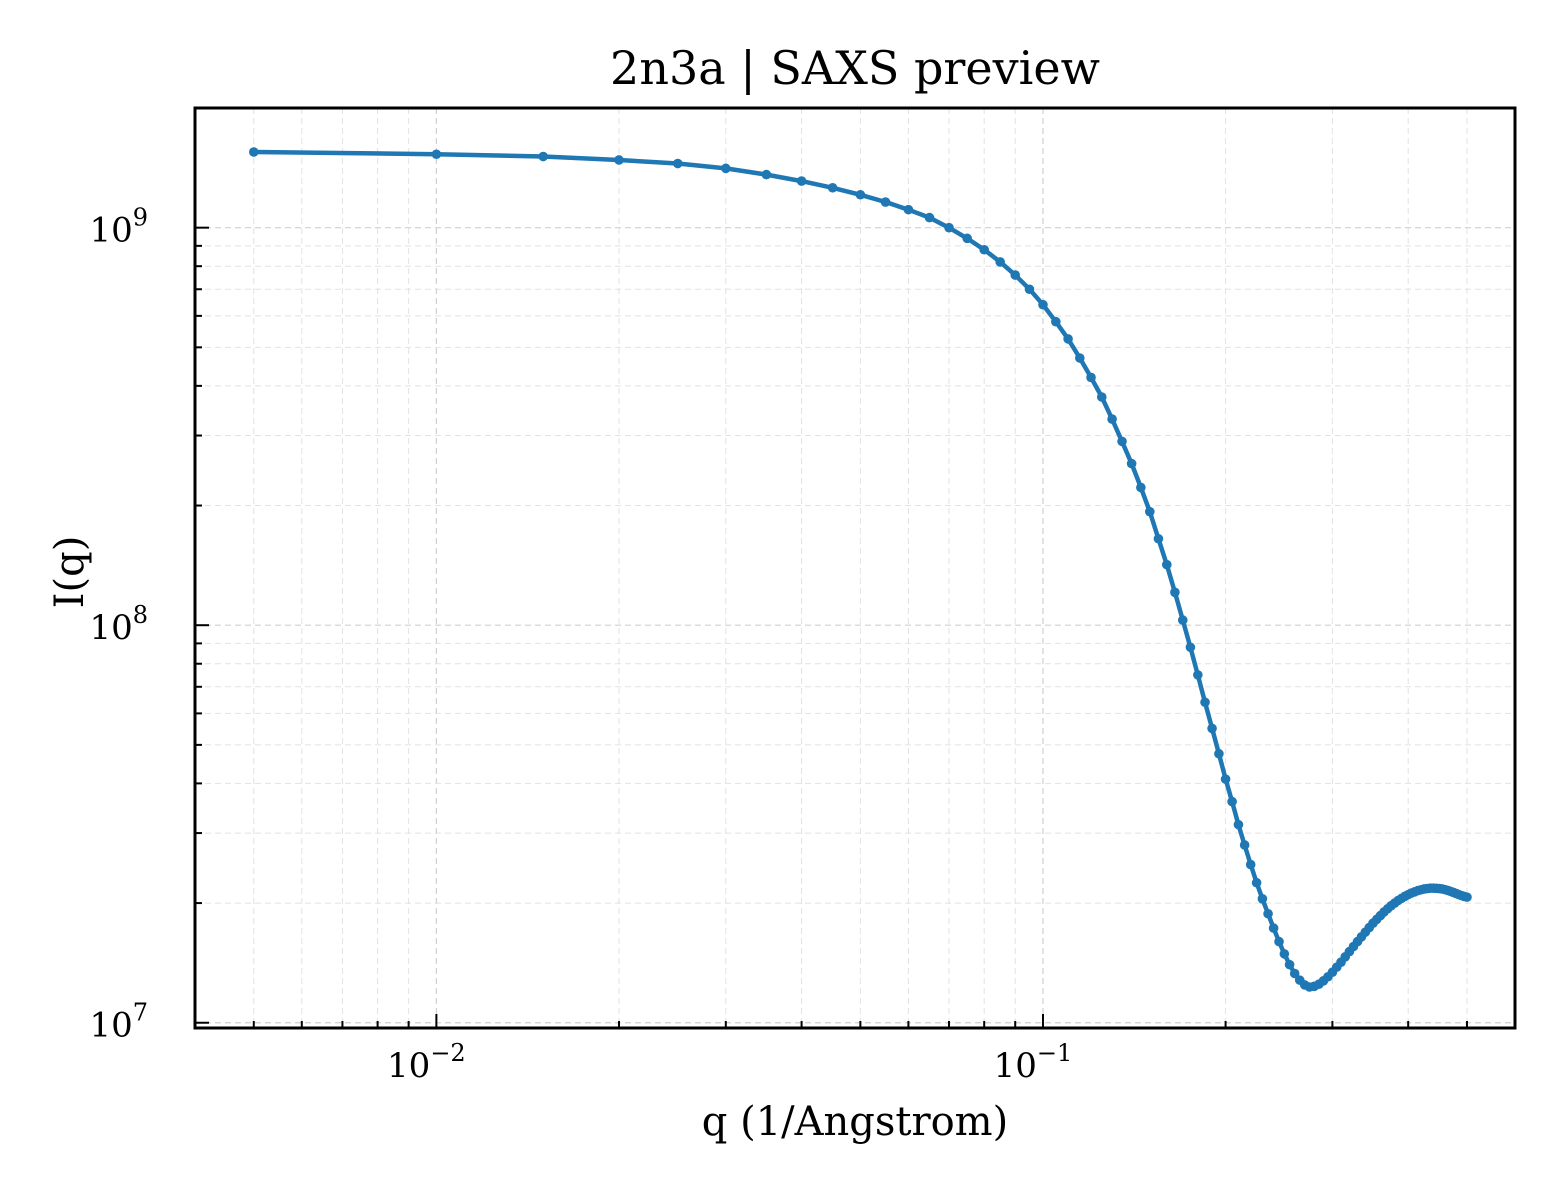 This screenshot has width=1560, height=1200. I want to click on y-tick-label: 10⁸, so click(118, 624).